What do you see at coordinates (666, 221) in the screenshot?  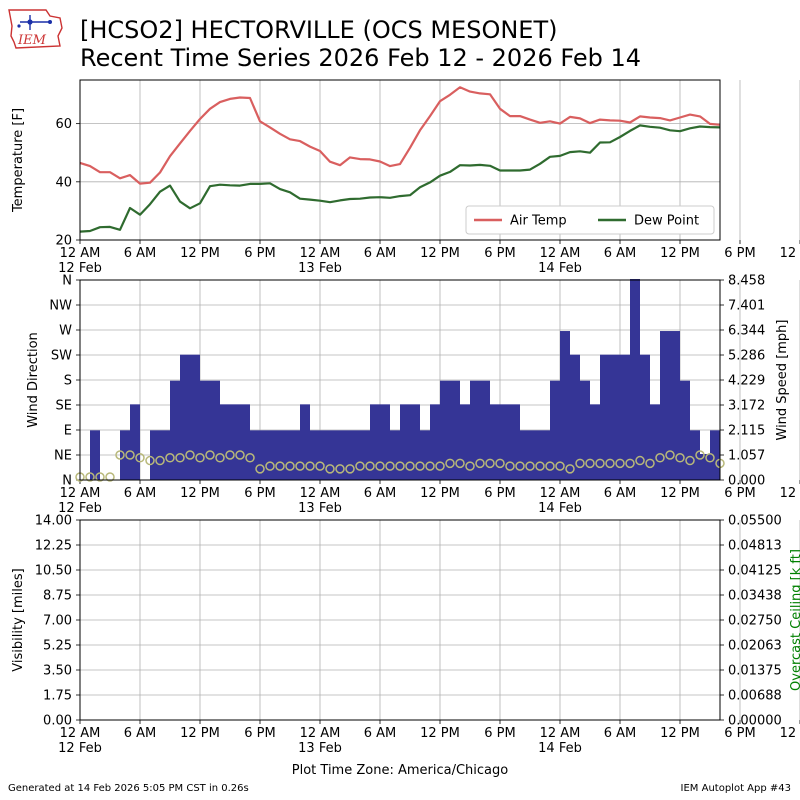 I see `legend-label: Dew Point` at bounding box center [666, 221].